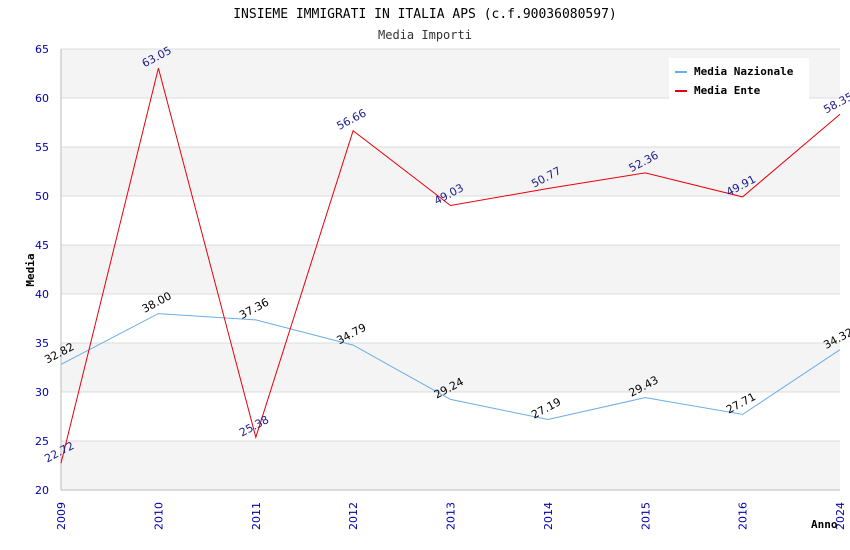 This screenshot has width=850, height=550. What do you see at coordinates (42, 392) in the screenshot?
I see `y-tick-label: 30` at bounding box center [42, 392].